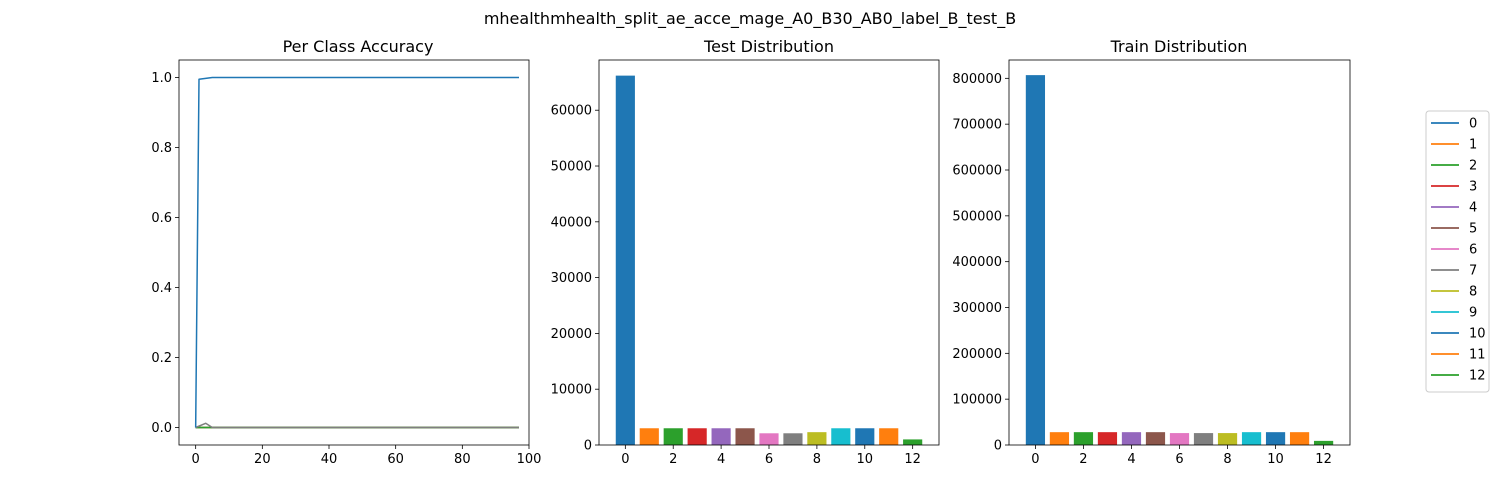 The width and height of the screenshot is (1500, 500). What do you see at coordinates (977, 262) in the screenshot?
I see `train-dist-y-tick-label: 400000` at bounding box center [977, 262].